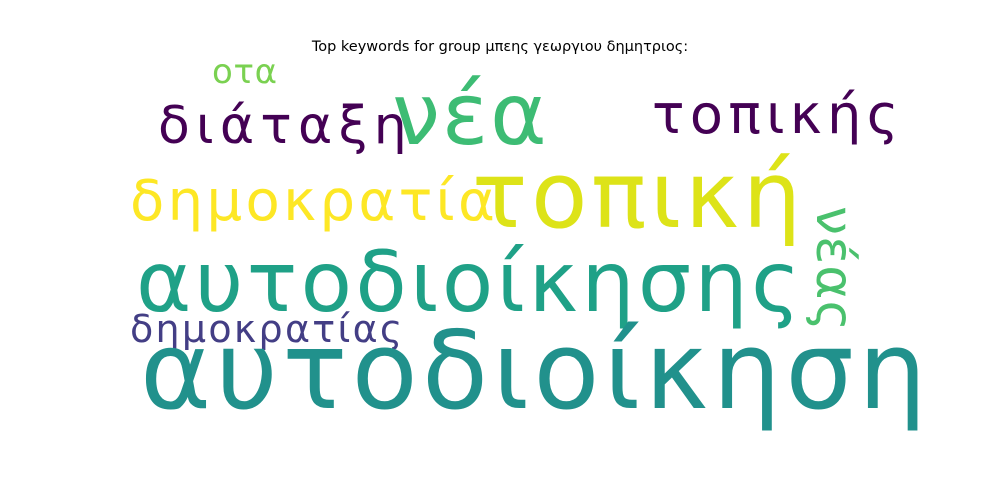  What do you see at coordinates (470, 282) in the screenshot?
I see `keyword-aftodioikisis: αυτοδιοίκησης` at bounding box center [470, 282].